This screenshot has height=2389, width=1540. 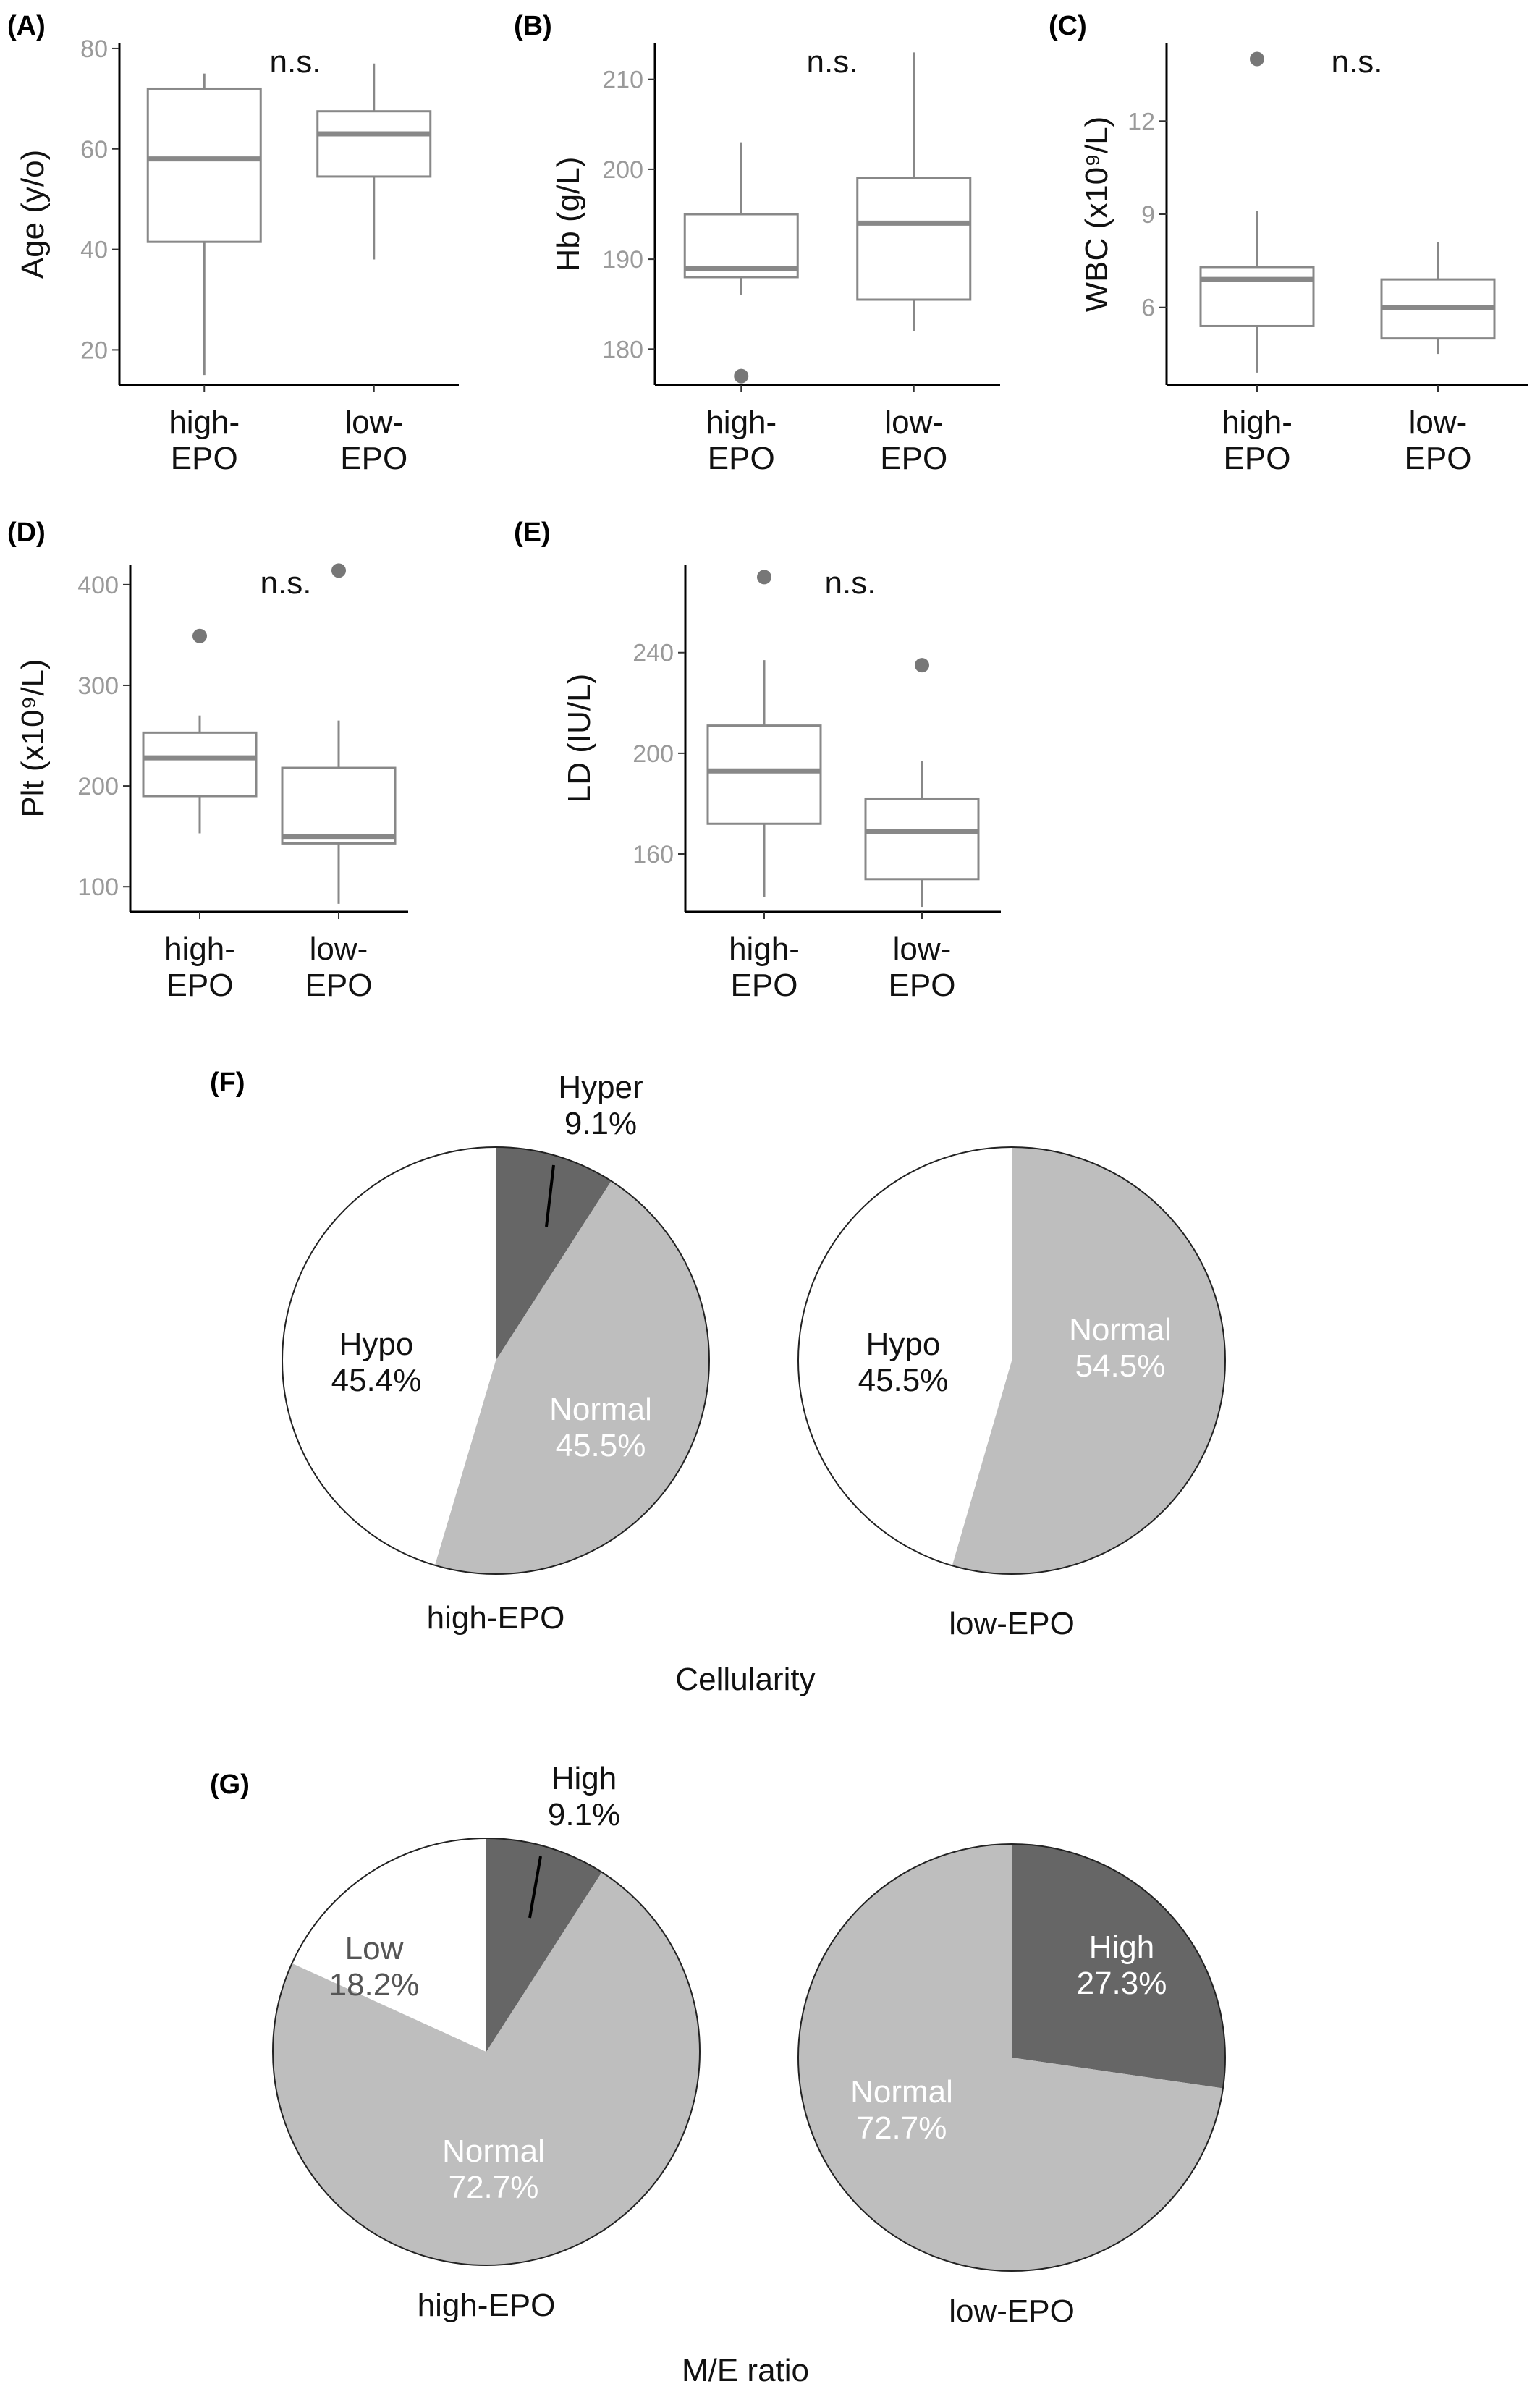 I want to click on y-tick-label: 12, so click(x=1141, y=121).